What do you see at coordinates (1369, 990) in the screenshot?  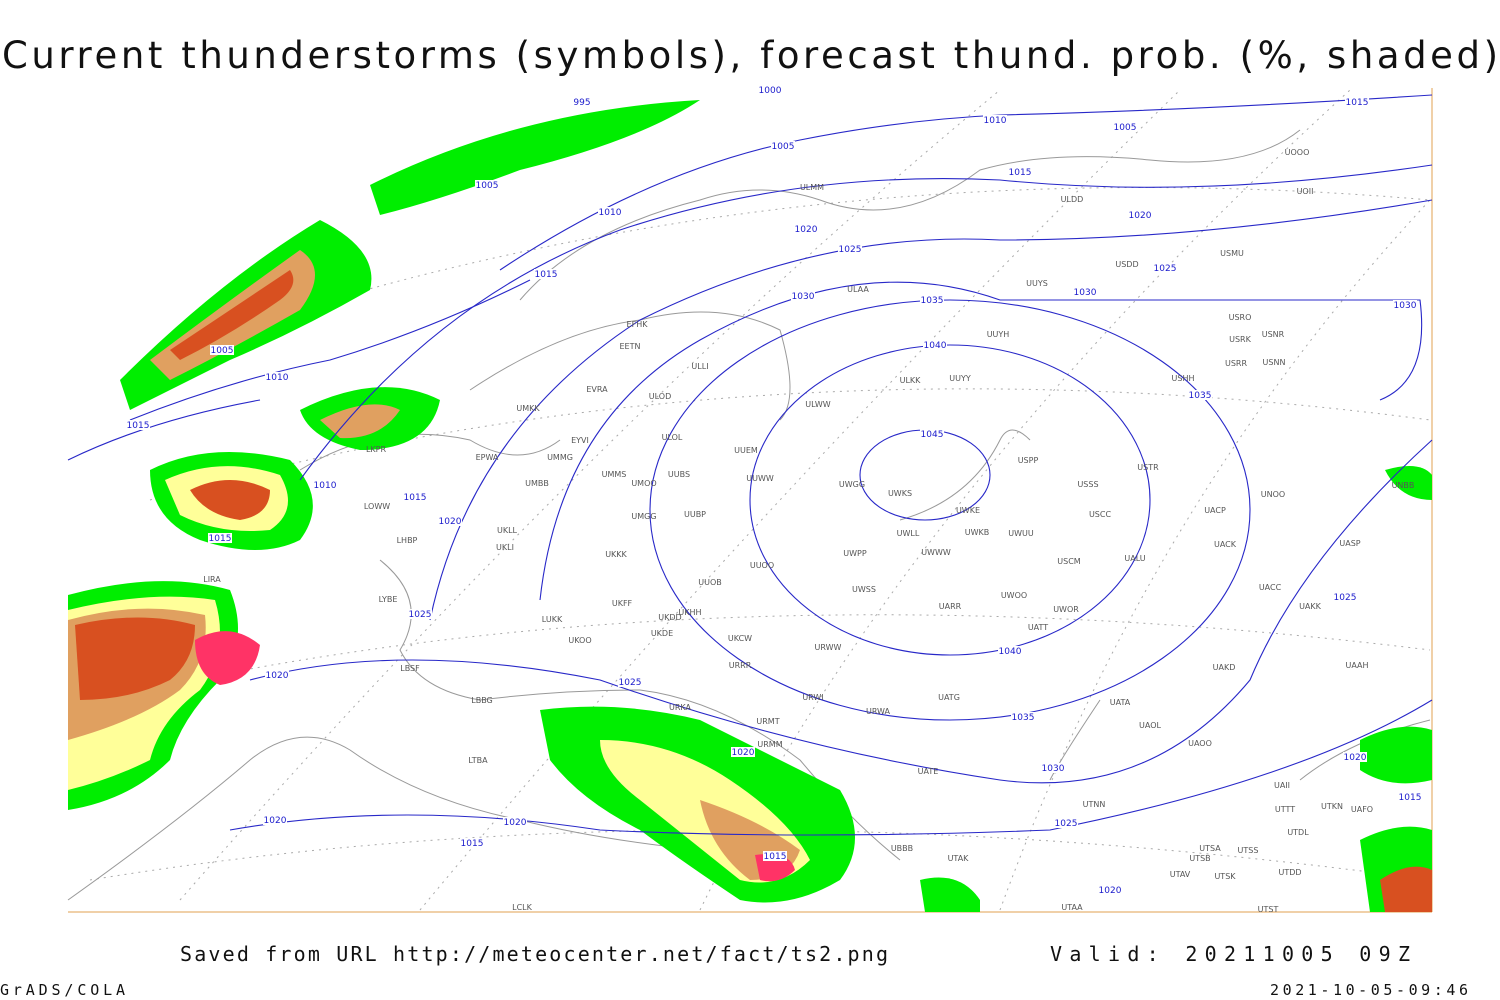 I see `timestamp: 2021-10-05-09:46` at bounding box center [1369, 990].